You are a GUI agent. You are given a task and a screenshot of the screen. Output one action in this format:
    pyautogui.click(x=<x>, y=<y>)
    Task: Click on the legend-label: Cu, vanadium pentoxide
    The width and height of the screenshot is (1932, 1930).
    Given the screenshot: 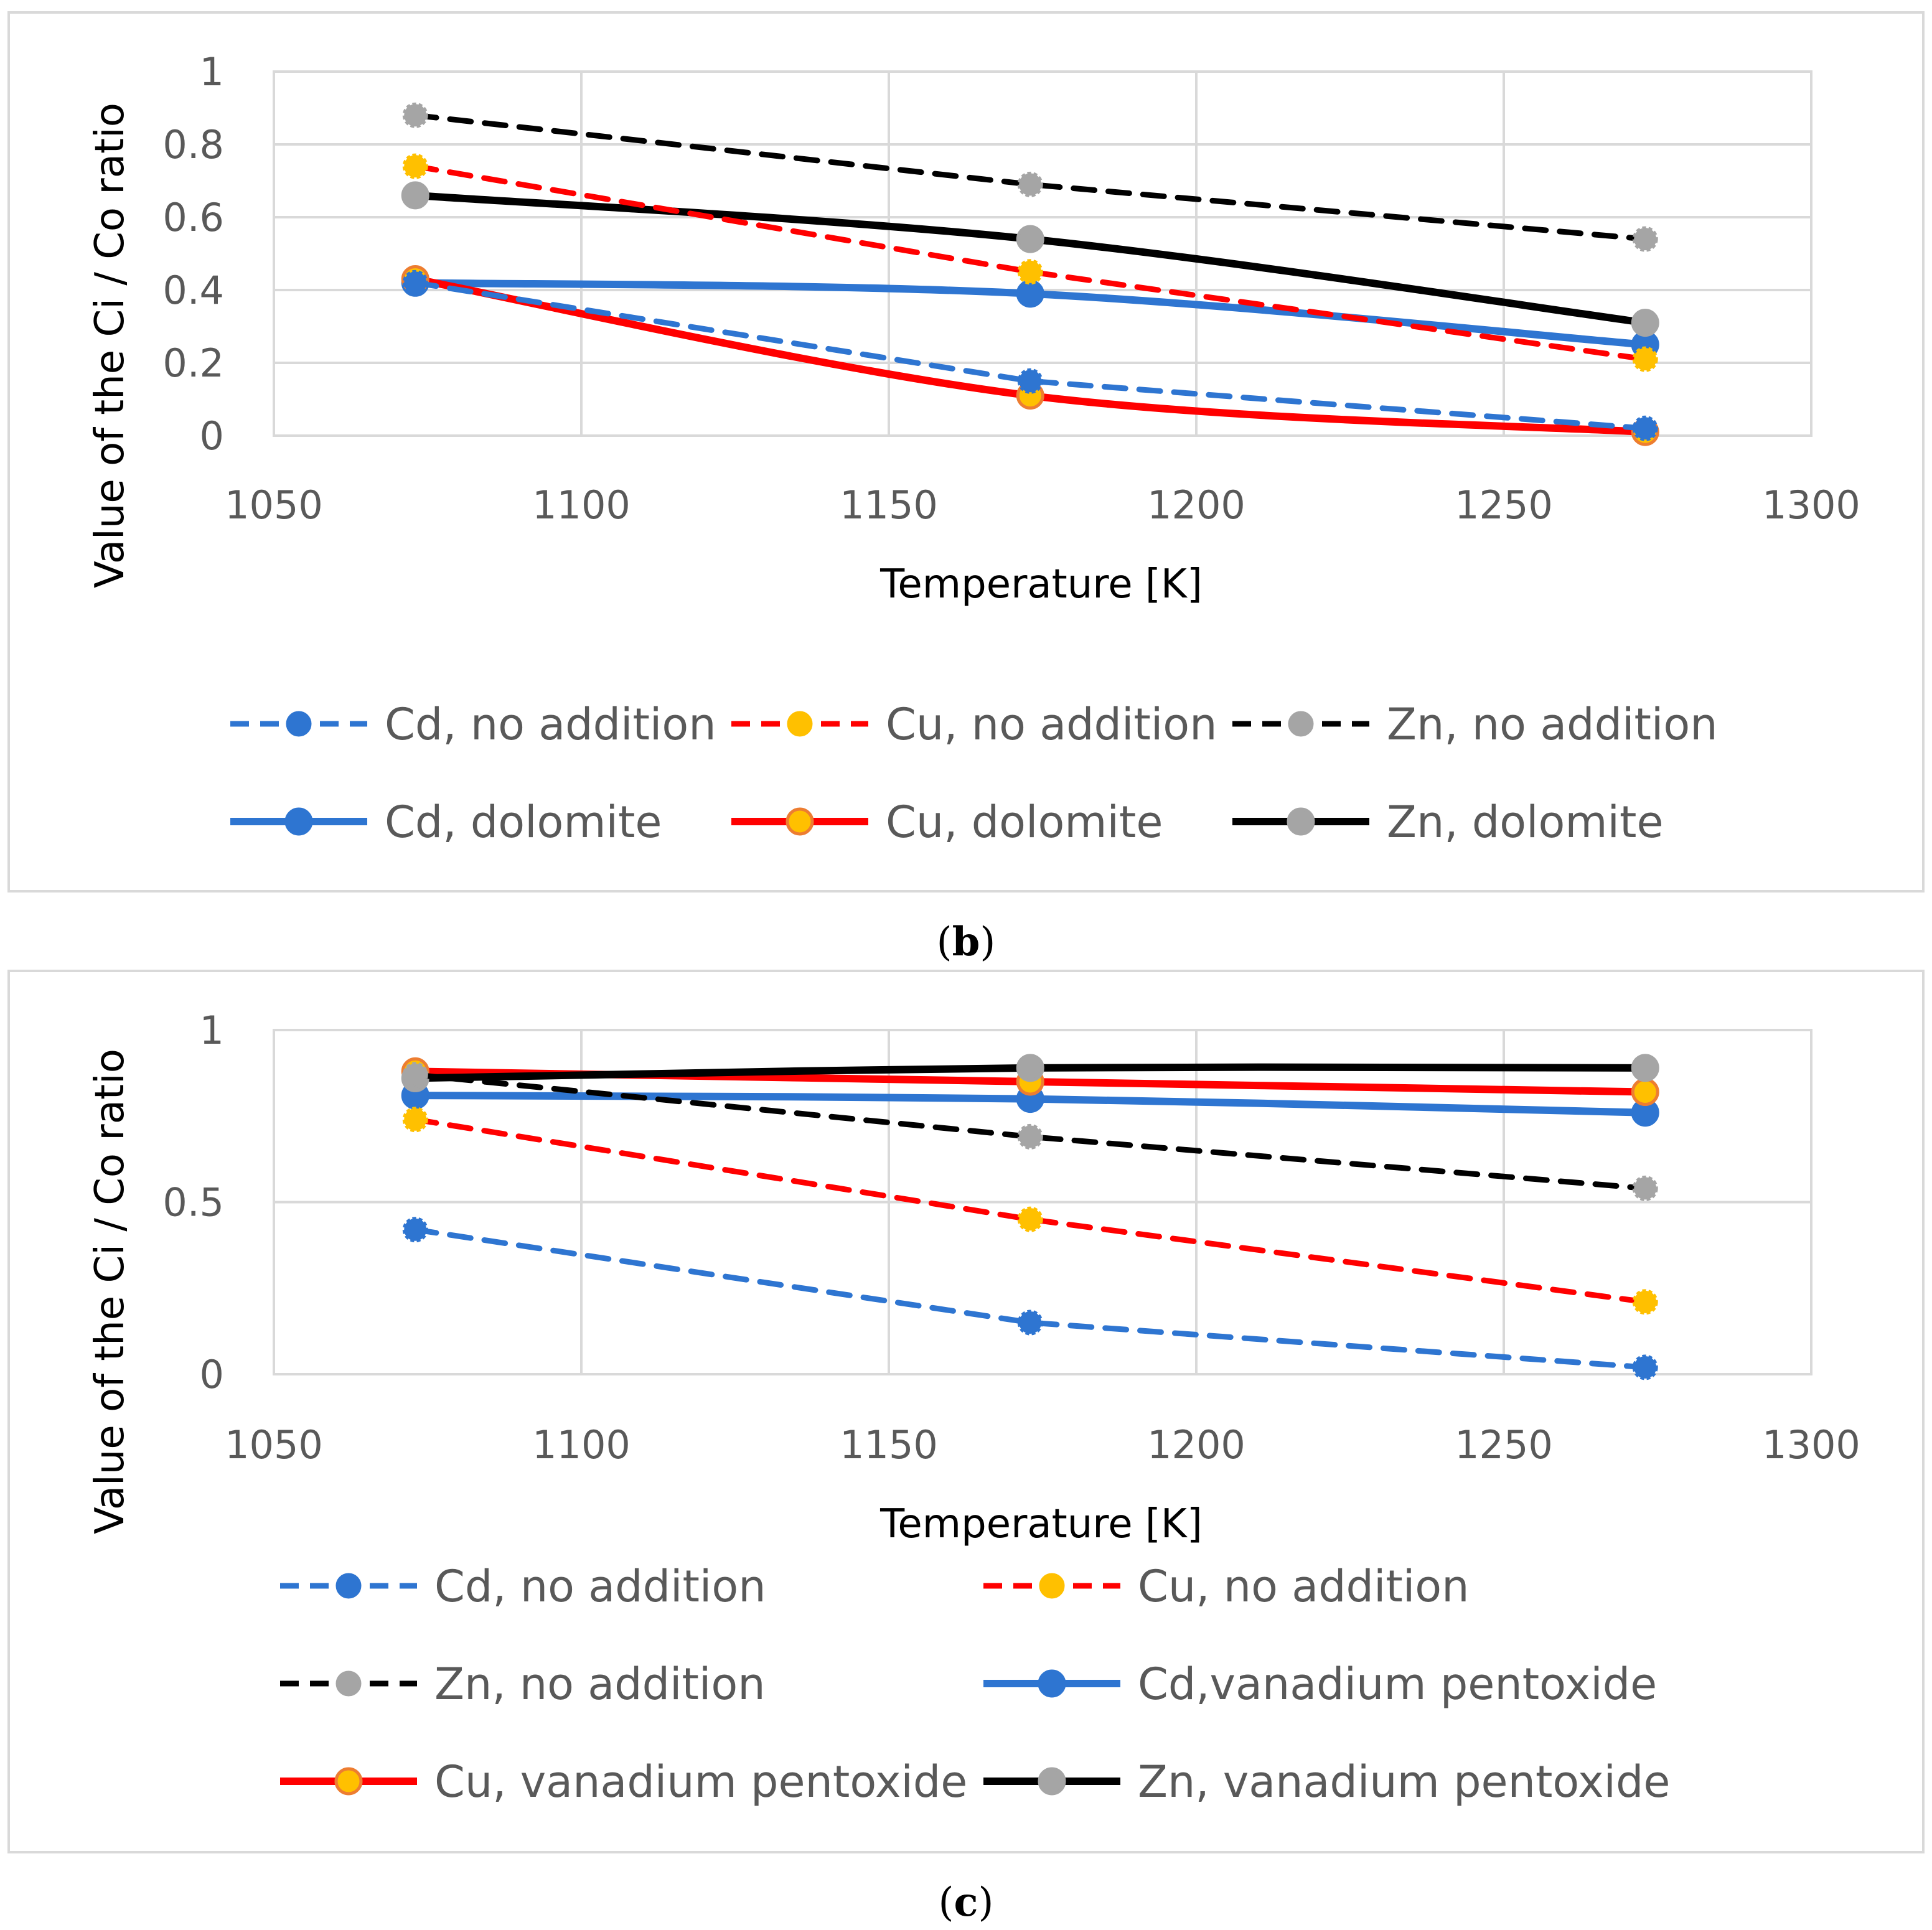 What is the action you would take?
    pyautogui.click(x=700, y=1781)
    